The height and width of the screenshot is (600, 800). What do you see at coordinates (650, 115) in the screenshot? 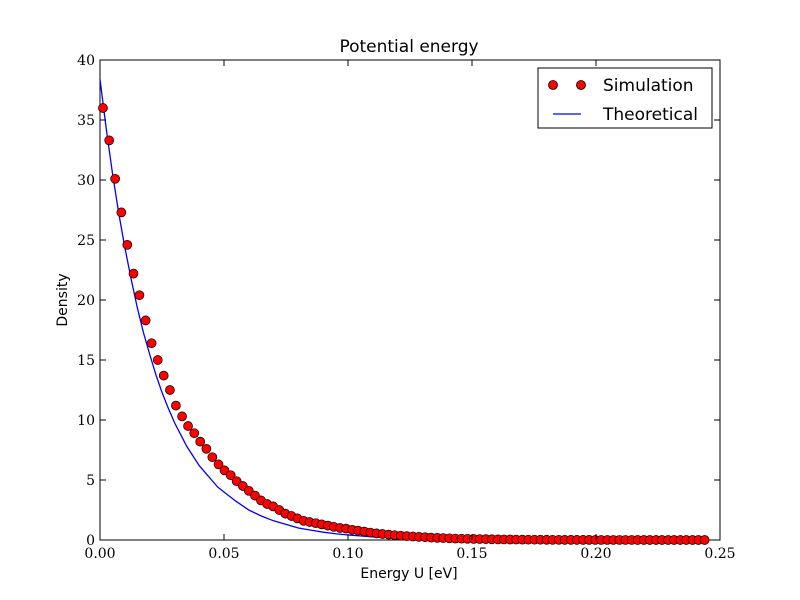
I see `legend-theoretical-label: Theoretical` at bounding box center [650, 115].